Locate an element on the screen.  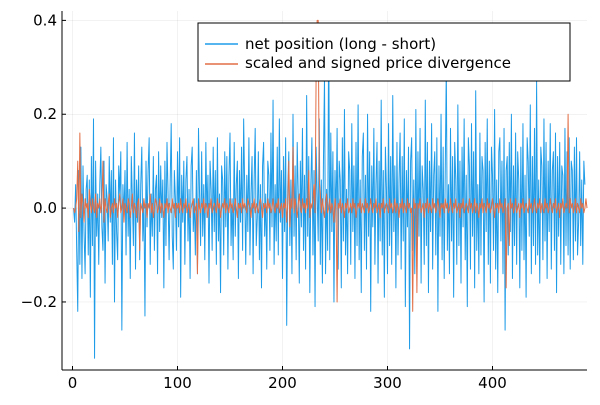
x-tick-label: 100 is located at coordinates (177, 383).